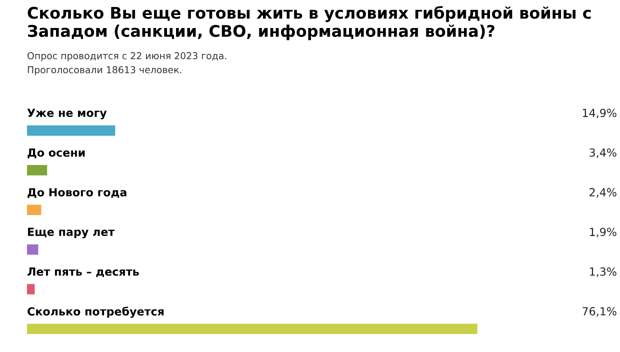  I want to click on data-label: 1,3%, so click(603, 272).